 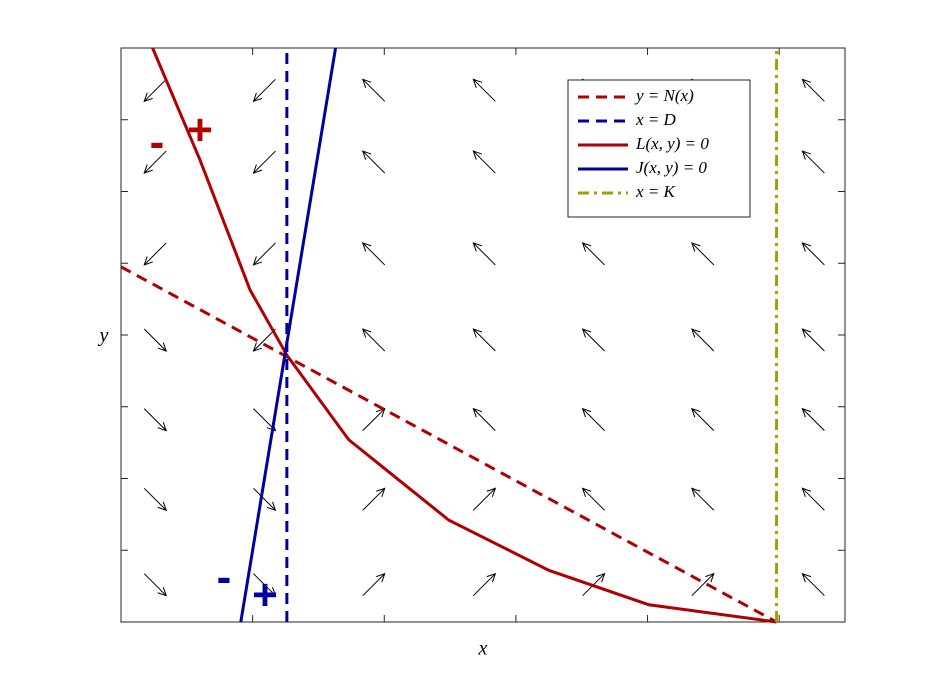 I want to click on legend-box, so click(x=659, y=148).